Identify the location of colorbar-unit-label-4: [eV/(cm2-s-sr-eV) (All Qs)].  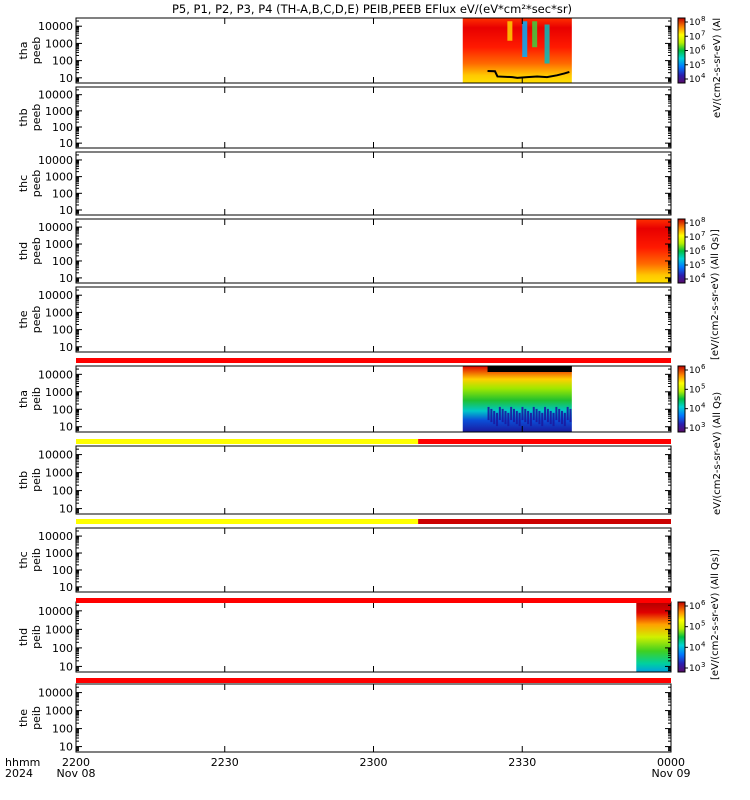
(715, 614).